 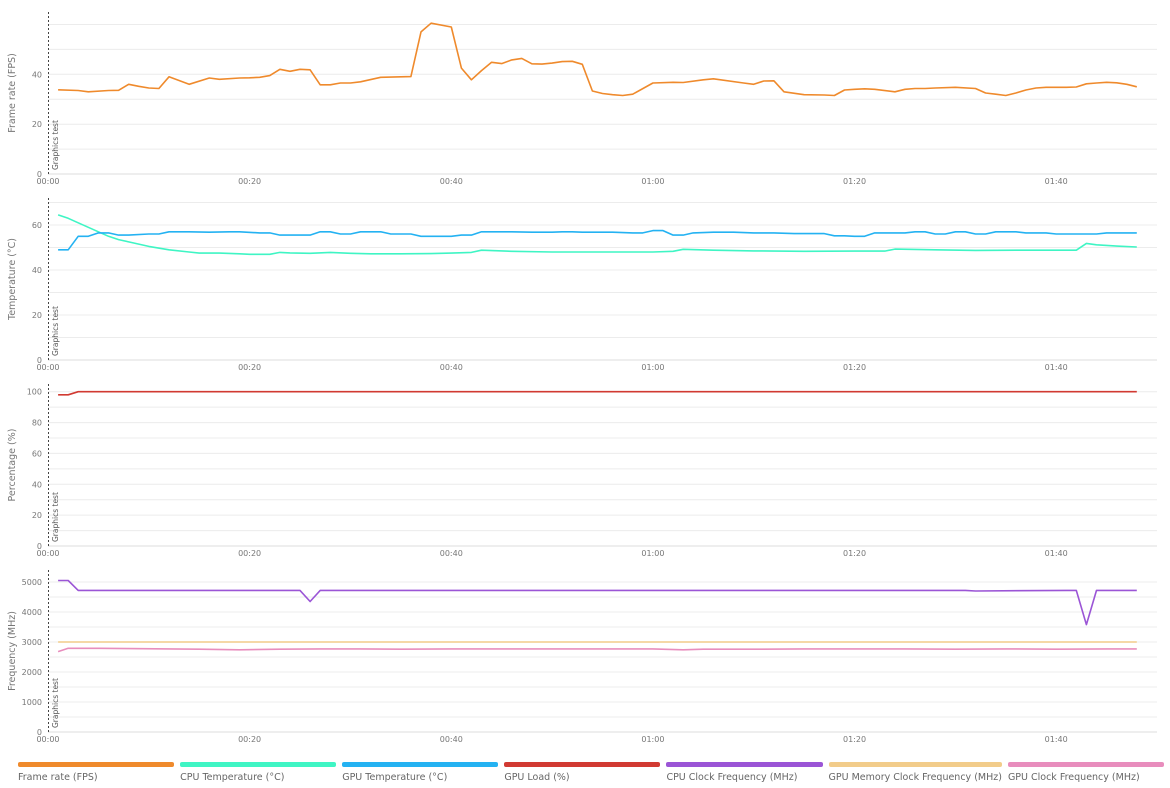 I want to click on legend-label: CPU Temperature (°C), so click(x=232, y=777).